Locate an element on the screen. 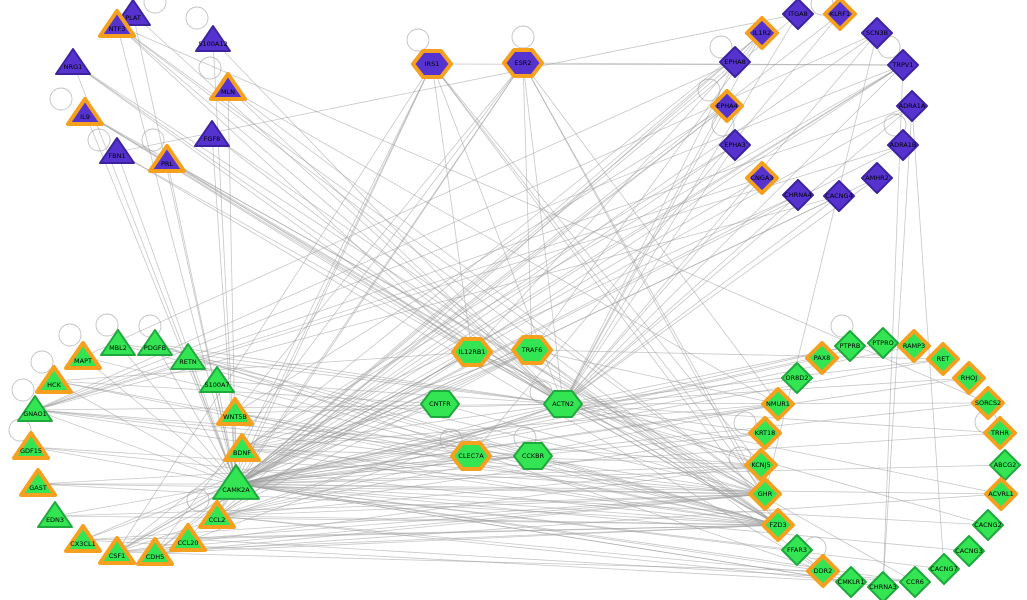  node-ITGA8: ITGA8 is located at coordinates (798, 15).